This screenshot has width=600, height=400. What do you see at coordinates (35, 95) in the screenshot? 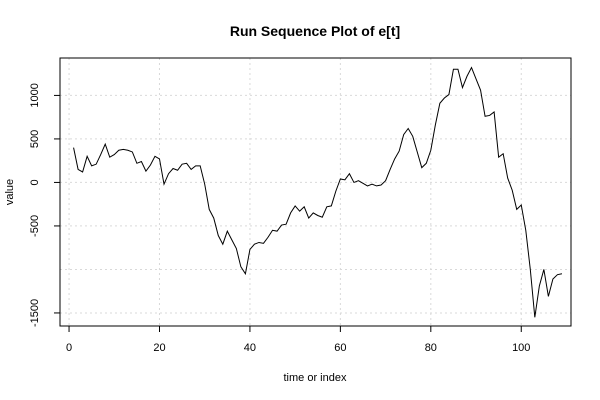
I see `y-tick-label: 1000` at bounding box center [35, 95].